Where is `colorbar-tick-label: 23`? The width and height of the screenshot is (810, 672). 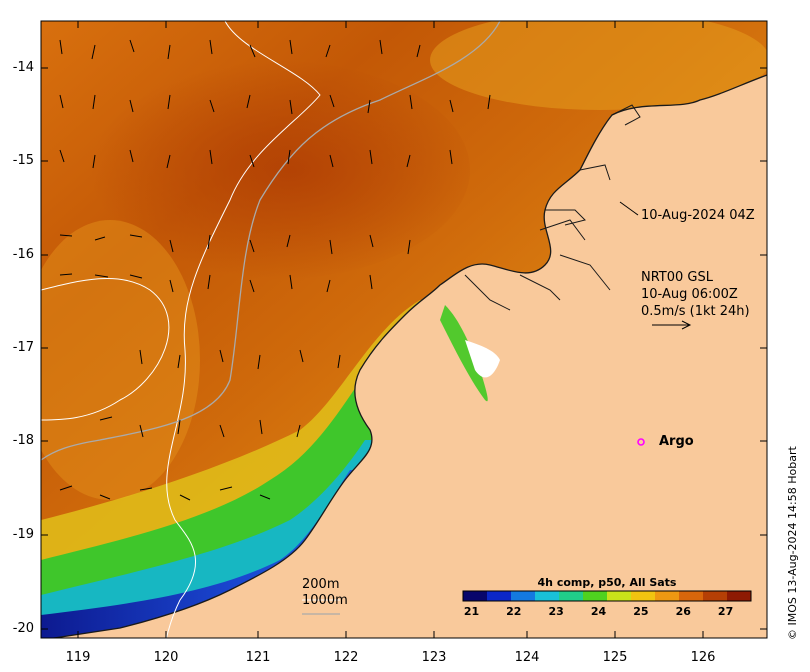
colorbar-tick-label: 23 is located at coordinates (556, 611).